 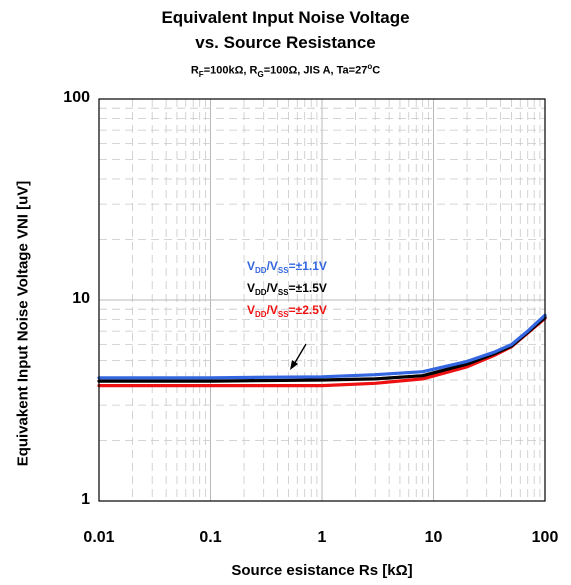 I want to click on x-axis-title: Source esistance Rs [kΩ], so click(x=322, y=570).